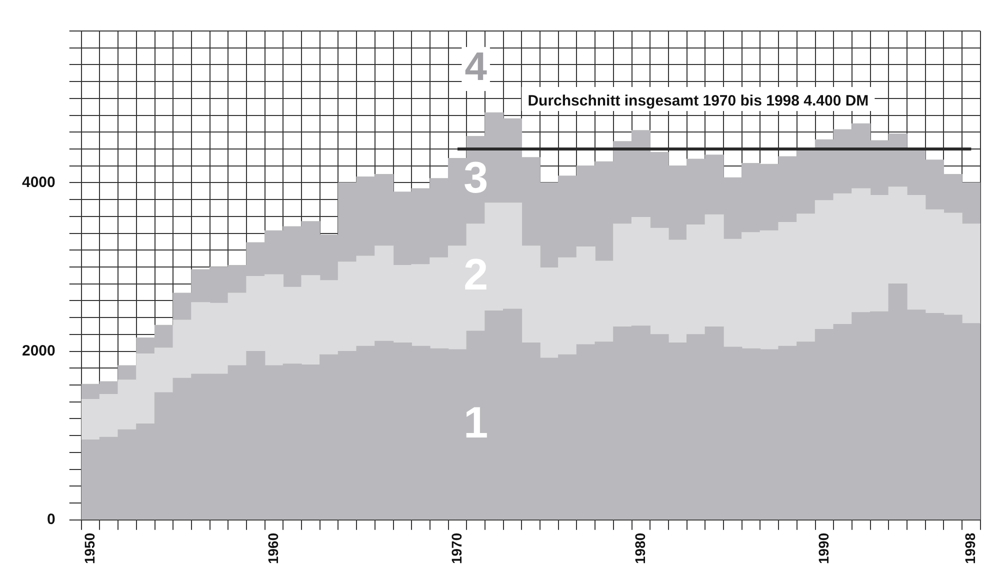 This screenshot has width=991, height=567. What do you see at coordinates (698, 101) in the screenshot?
I see `annotation: Durchschnitt insgesamt 1970 bis 1998 4.400 DM` at bounding box center [698, 101].